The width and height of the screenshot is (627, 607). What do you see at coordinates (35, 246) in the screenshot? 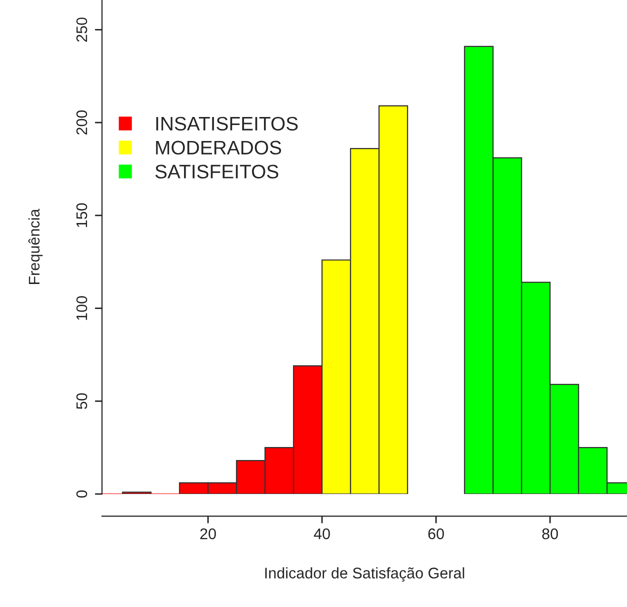
I see `y-axis-title: Frequência` at bounding box center [35, 246].